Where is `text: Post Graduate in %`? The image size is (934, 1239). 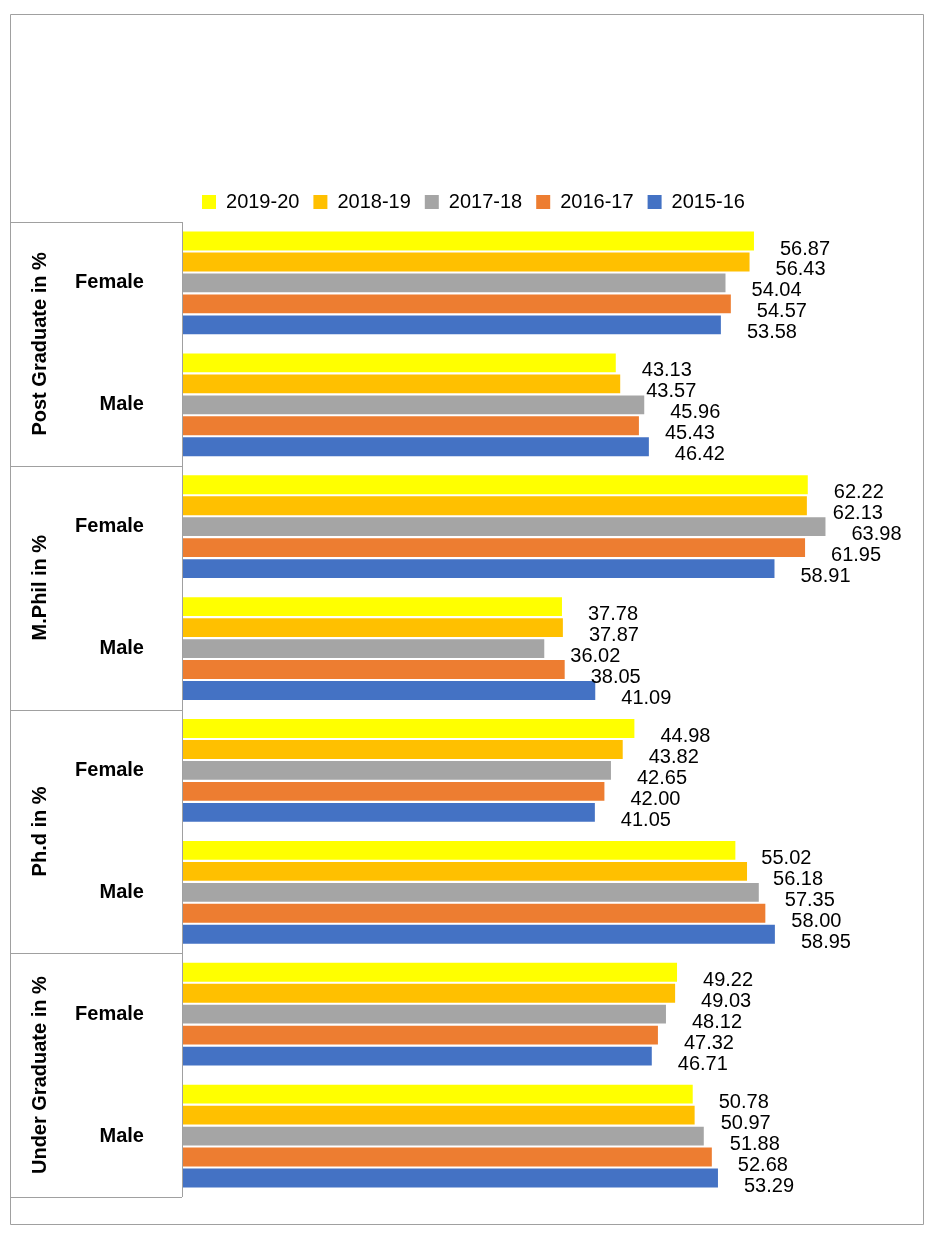
text: Post Graduate in % is located at coordinates (38, 343).